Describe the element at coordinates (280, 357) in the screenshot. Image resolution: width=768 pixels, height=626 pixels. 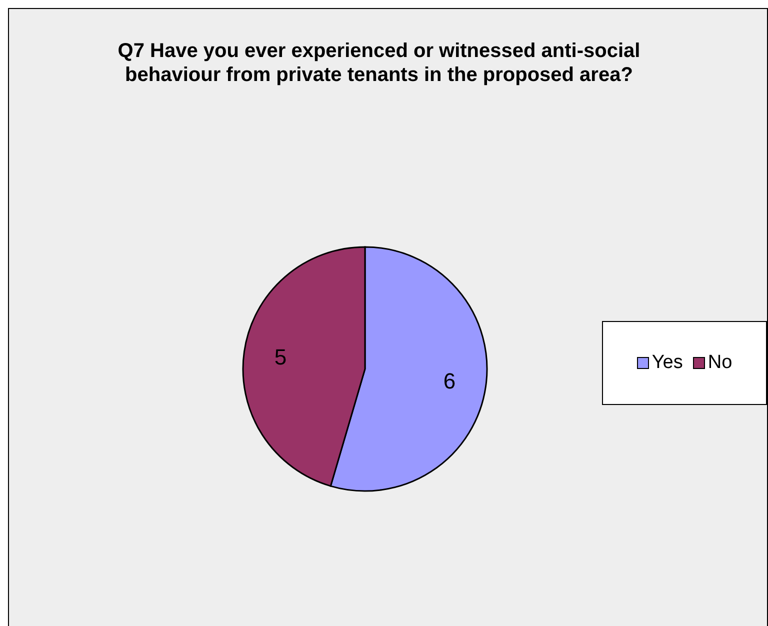
I see `data-label: 5` at that location.